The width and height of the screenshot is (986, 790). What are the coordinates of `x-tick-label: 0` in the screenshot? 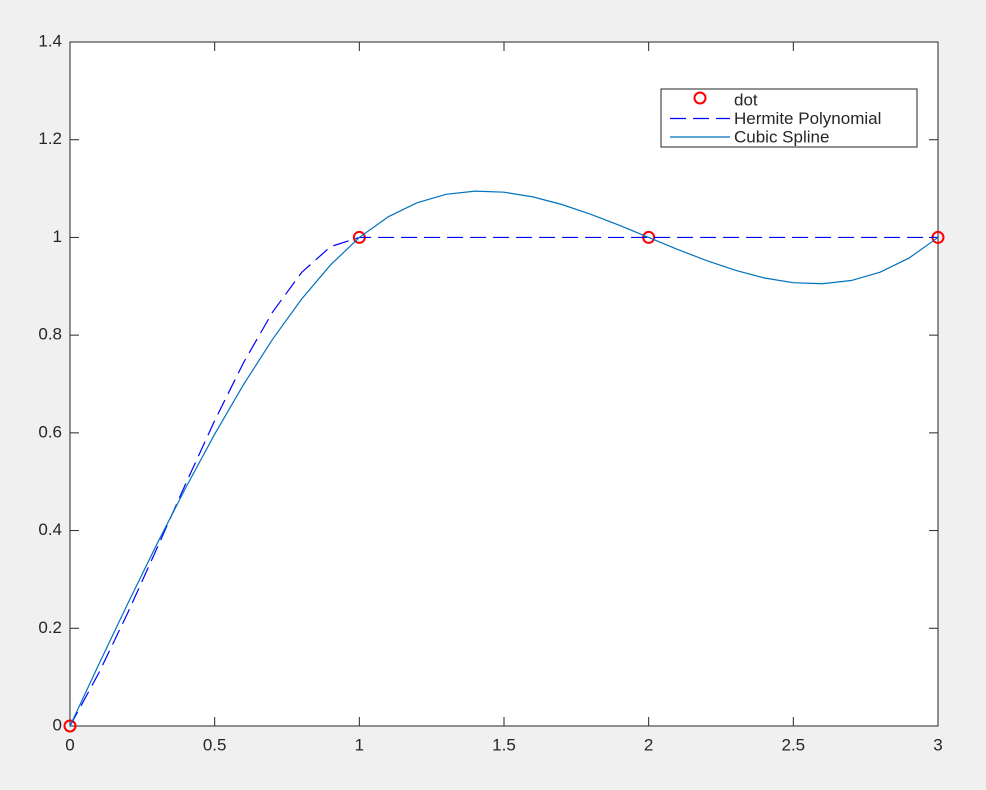 It's located at (69, 744).